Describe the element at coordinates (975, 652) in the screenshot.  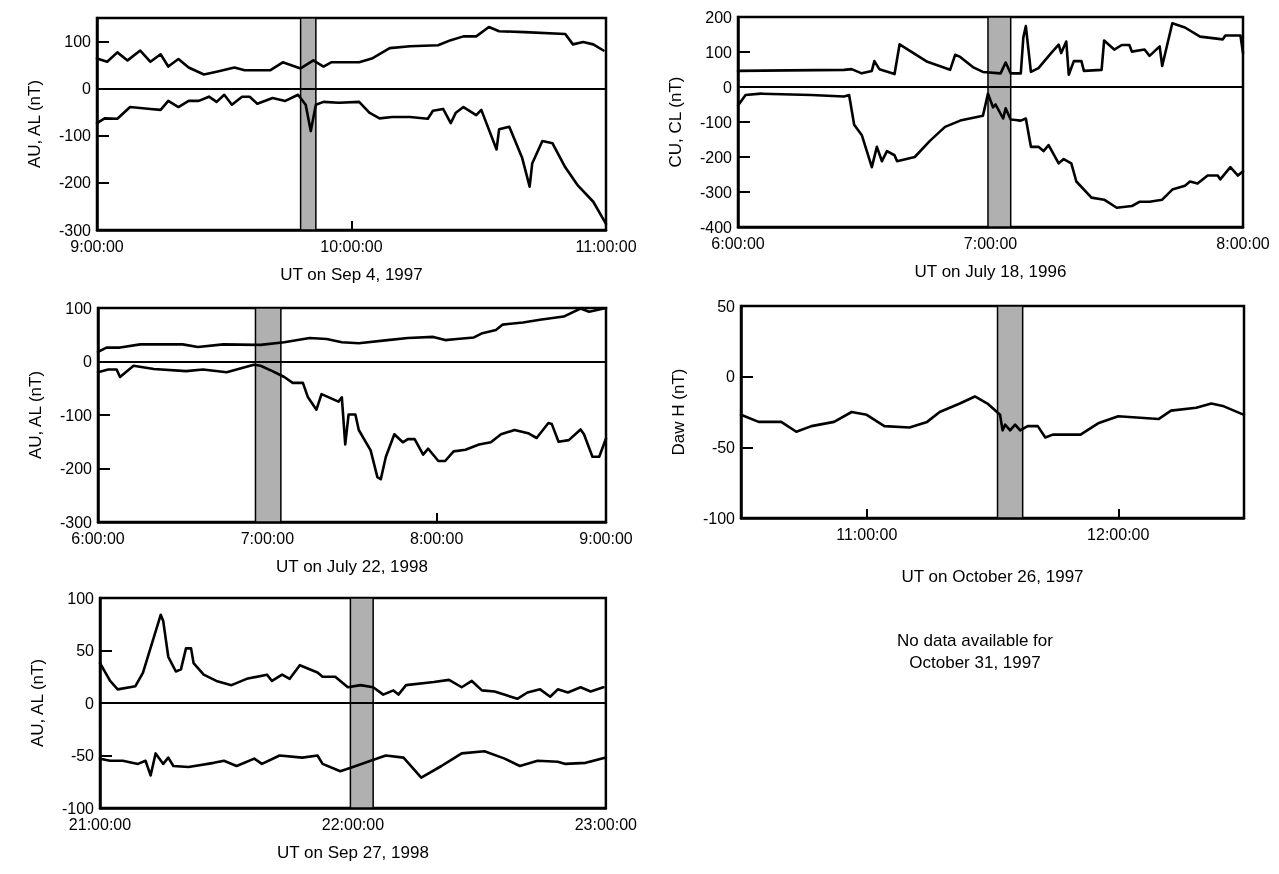
I see `text: No data available for October 31, 1997` at that location.